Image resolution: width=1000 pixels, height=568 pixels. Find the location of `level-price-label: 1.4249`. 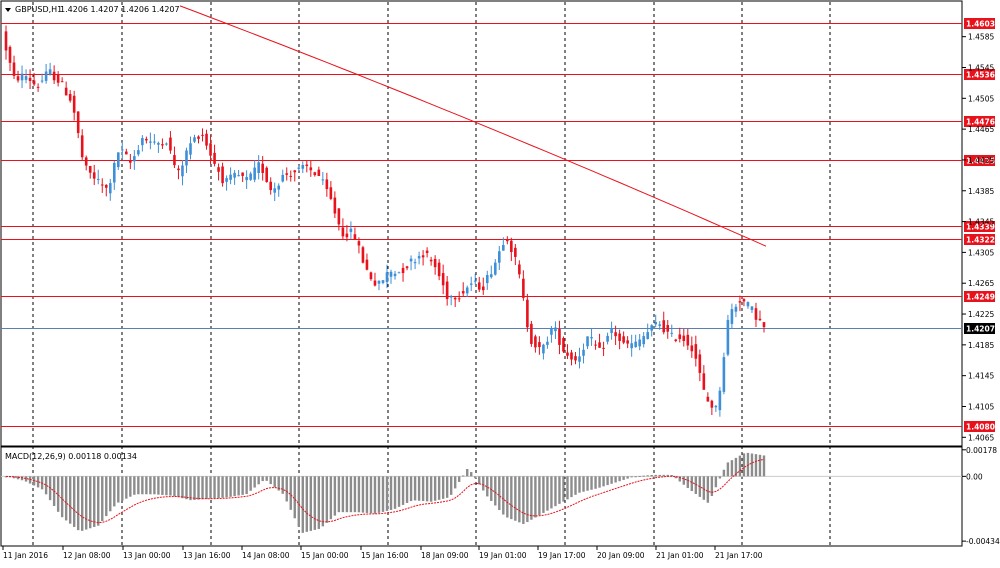

level-price-label: 1.4249 is located at coordinates (980, 297).